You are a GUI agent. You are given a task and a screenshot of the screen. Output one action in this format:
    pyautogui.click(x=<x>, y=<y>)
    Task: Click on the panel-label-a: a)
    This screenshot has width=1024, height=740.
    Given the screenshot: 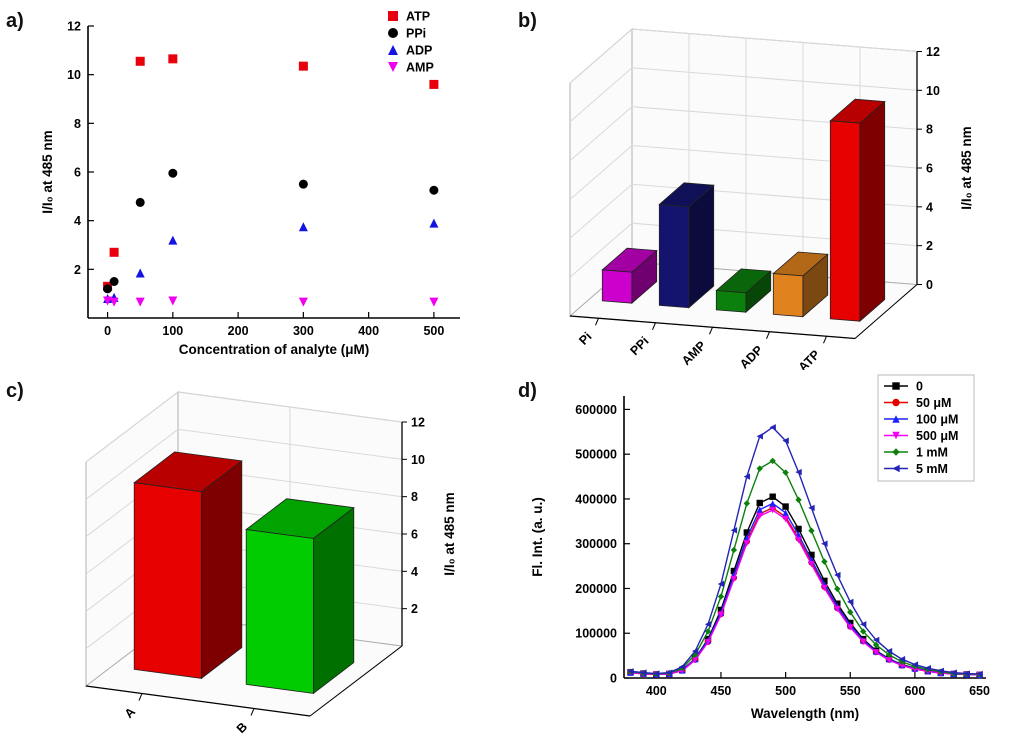 What is the action you would take?
    pyautogui.click(x=15, y=21)
    